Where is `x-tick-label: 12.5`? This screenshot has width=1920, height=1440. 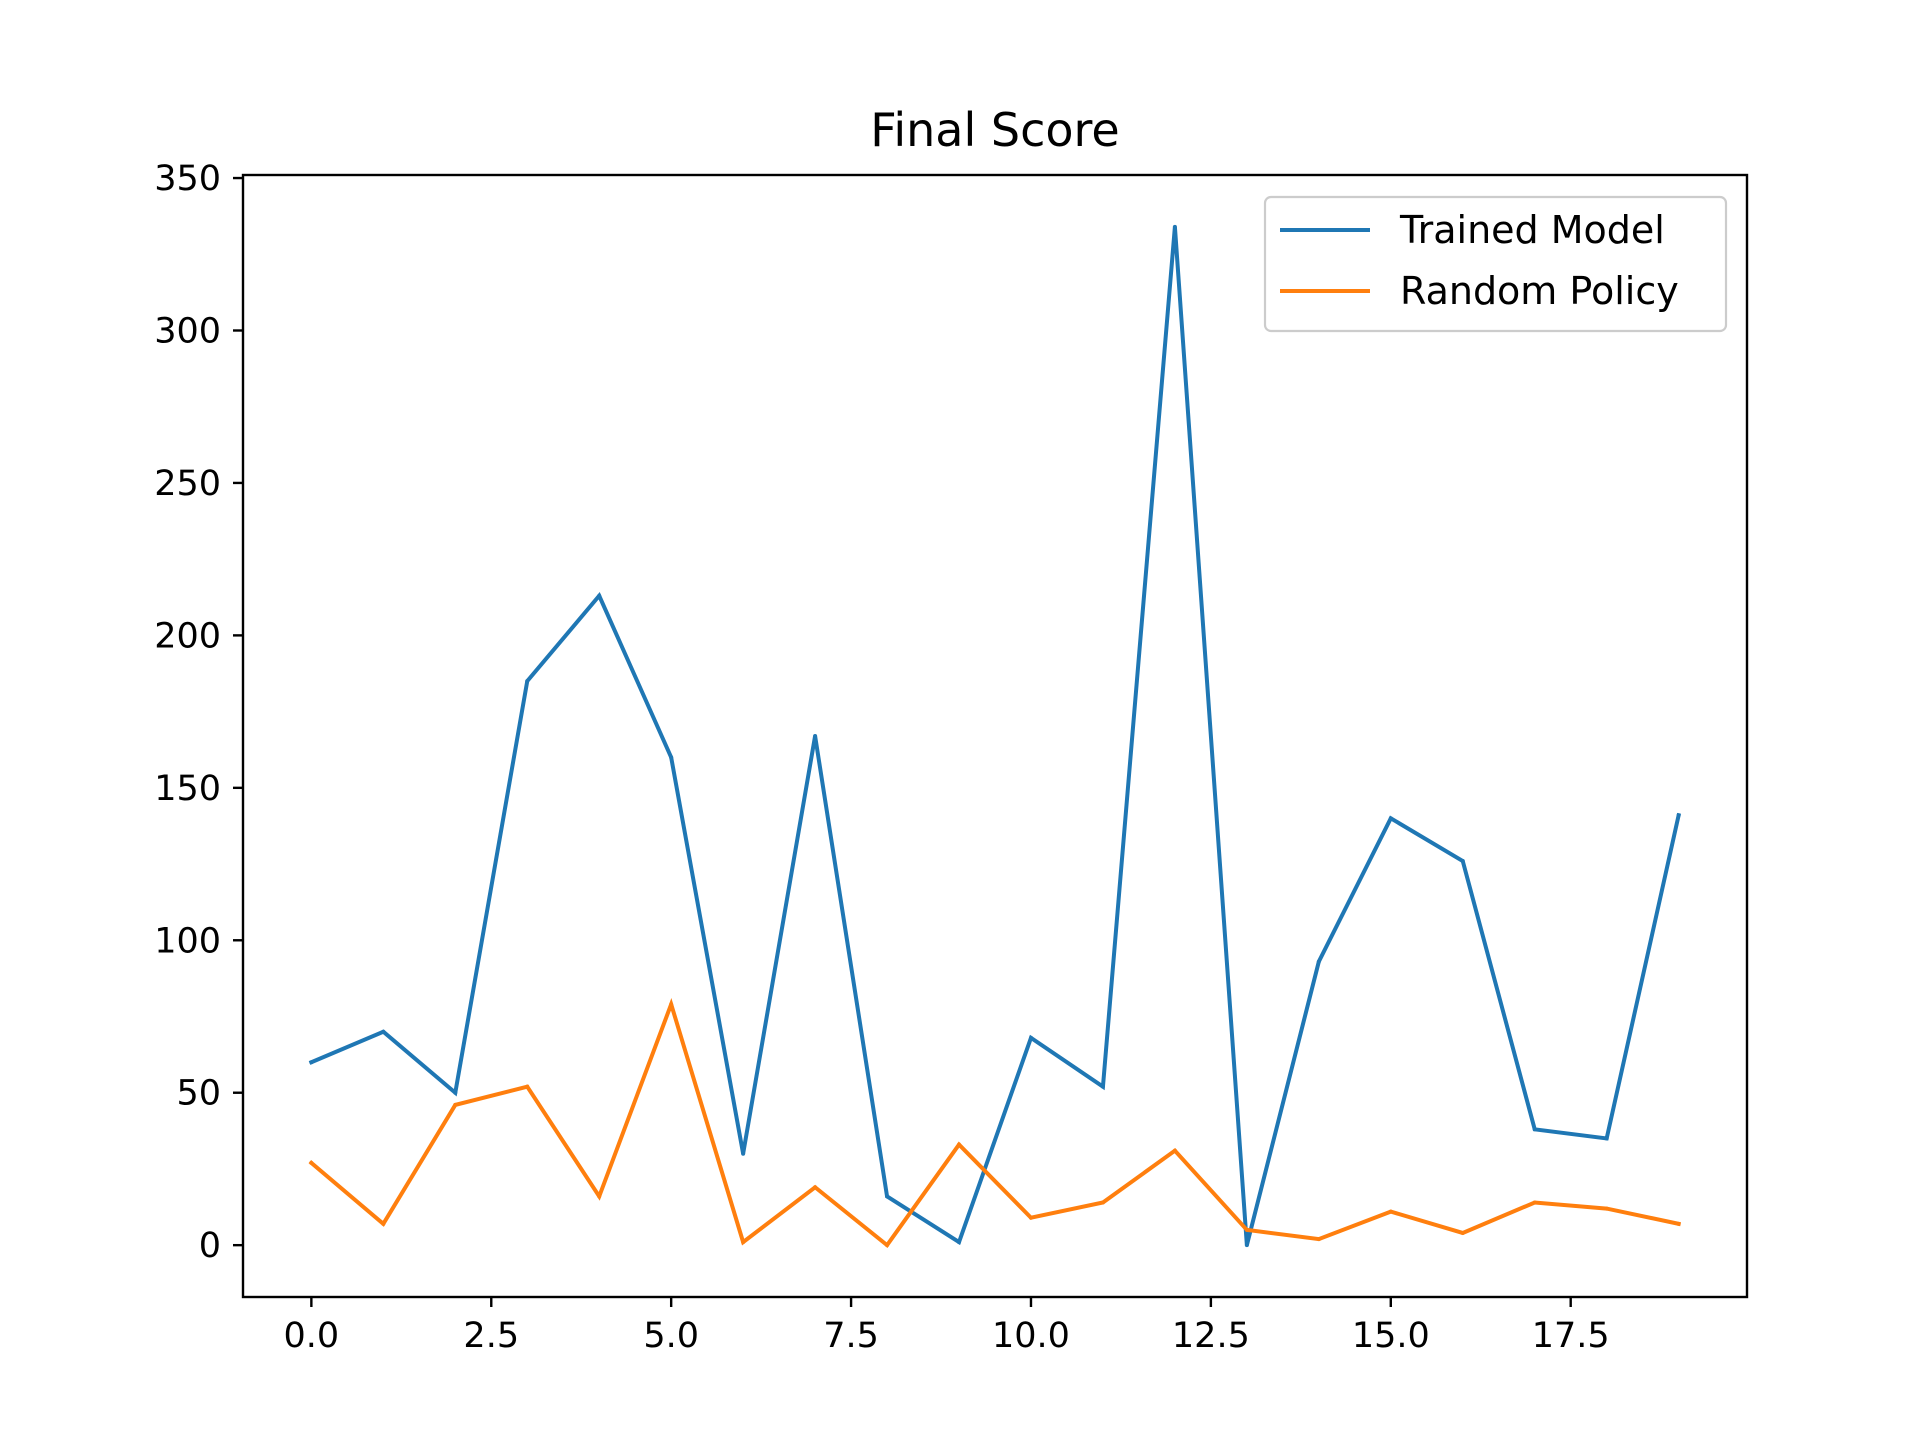
x-tick-label: 12.5 is located at coordinates (1211, 1336).